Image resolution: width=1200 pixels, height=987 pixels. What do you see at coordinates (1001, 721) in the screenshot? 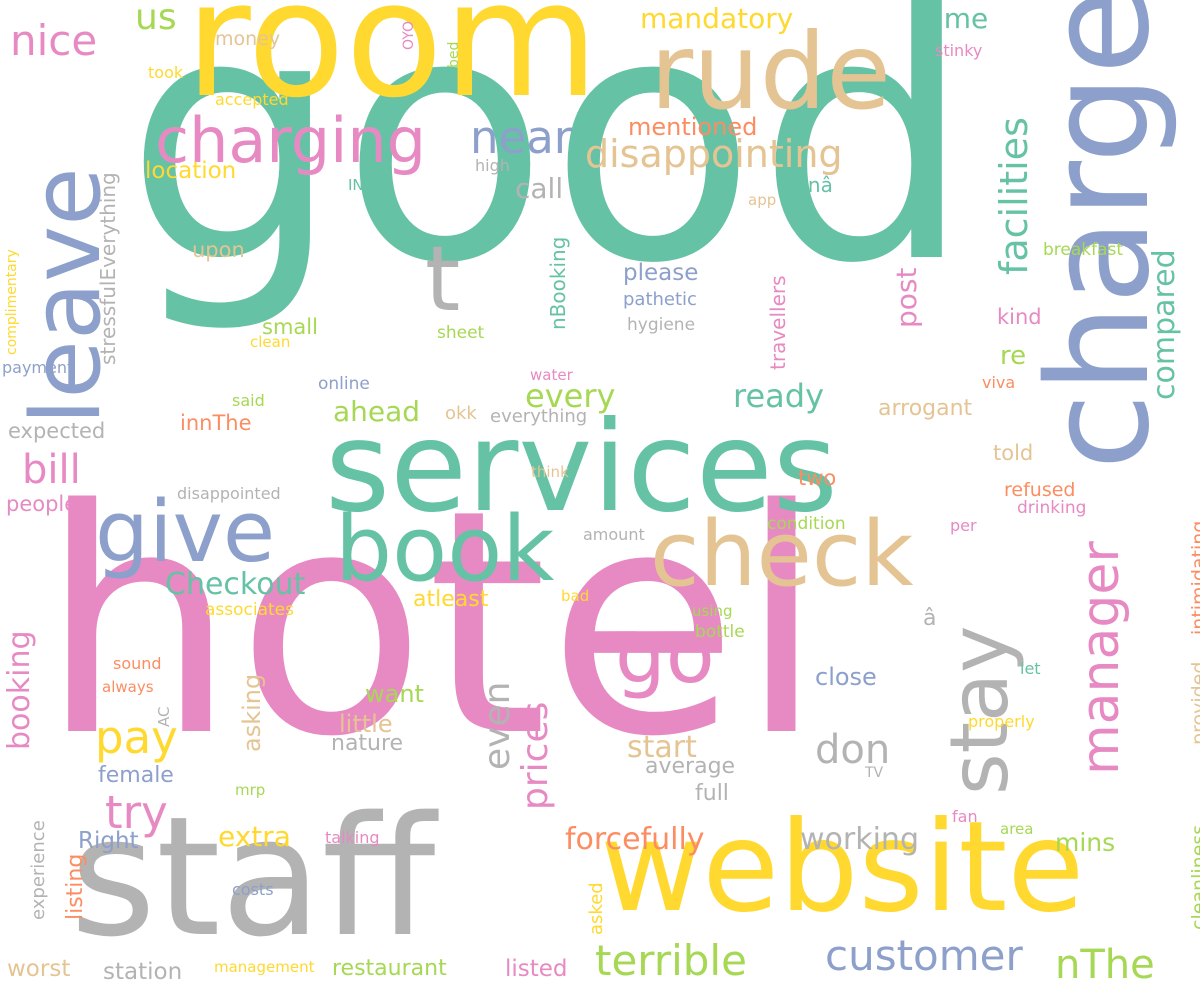
I see `word-properly: properly` at bounding box center [1001, 721].